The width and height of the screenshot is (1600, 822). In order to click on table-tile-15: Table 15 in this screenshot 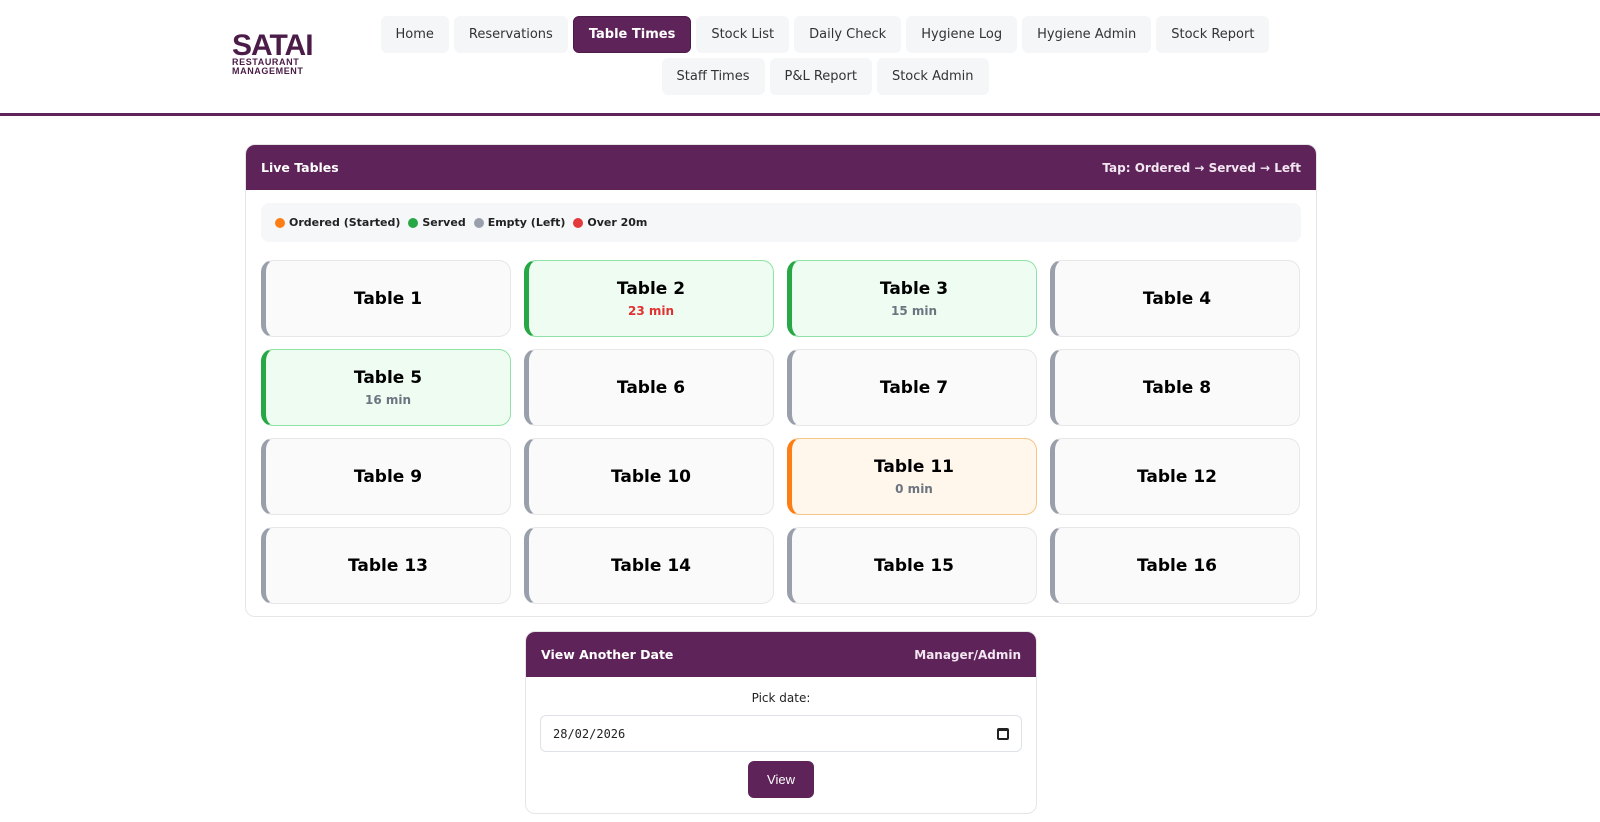, I will do `click(912, 565)`.